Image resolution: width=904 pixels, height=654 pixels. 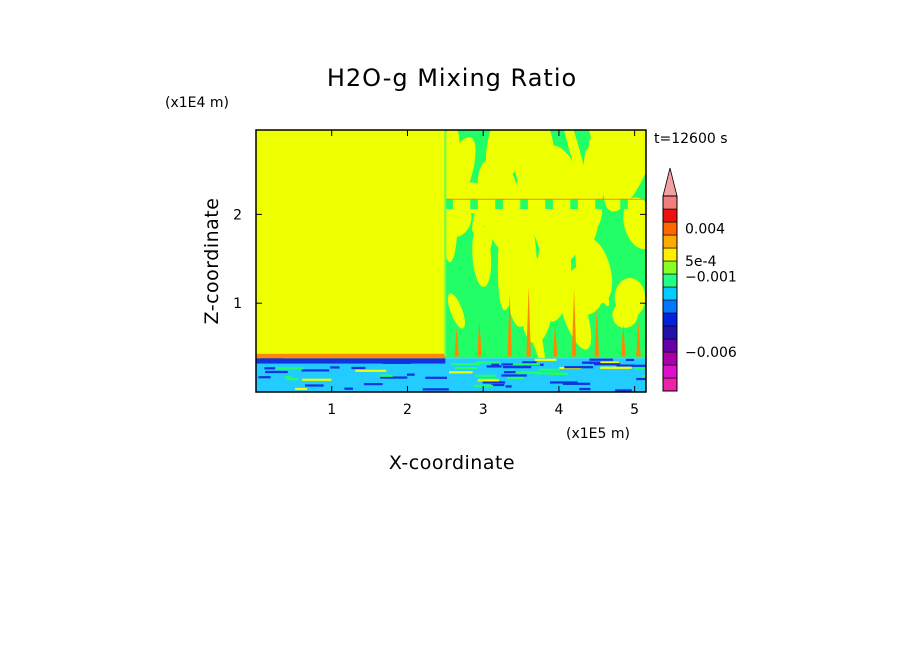 I want to click on x-tick-label: 4, so click(x=558, y=410).